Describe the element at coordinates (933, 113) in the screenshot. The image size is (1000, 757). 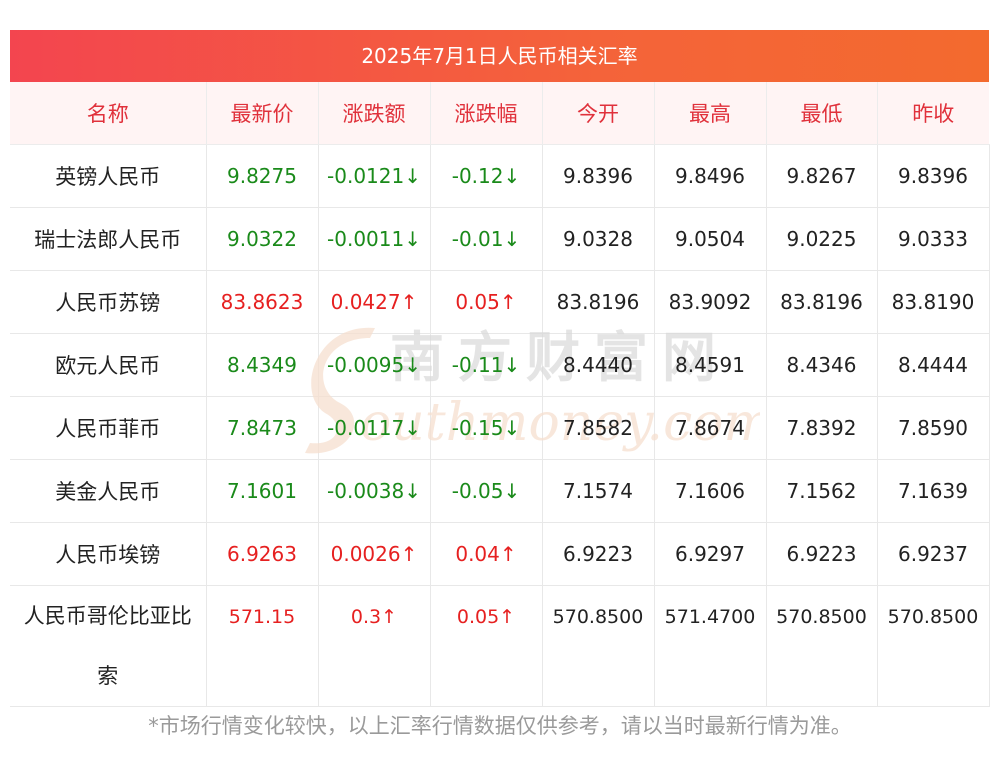
I see `column-header-prev-close: 昨收` at that location.